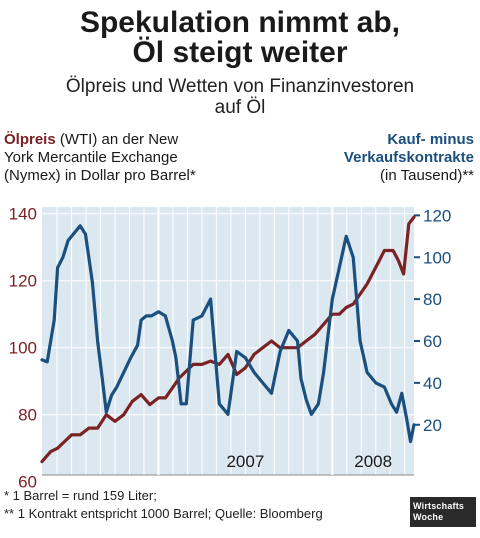 The image size is (480, 538). Describe the element at coordinates (23, 281) in the screenshot. I see `left-tick-label: 120` at that location.